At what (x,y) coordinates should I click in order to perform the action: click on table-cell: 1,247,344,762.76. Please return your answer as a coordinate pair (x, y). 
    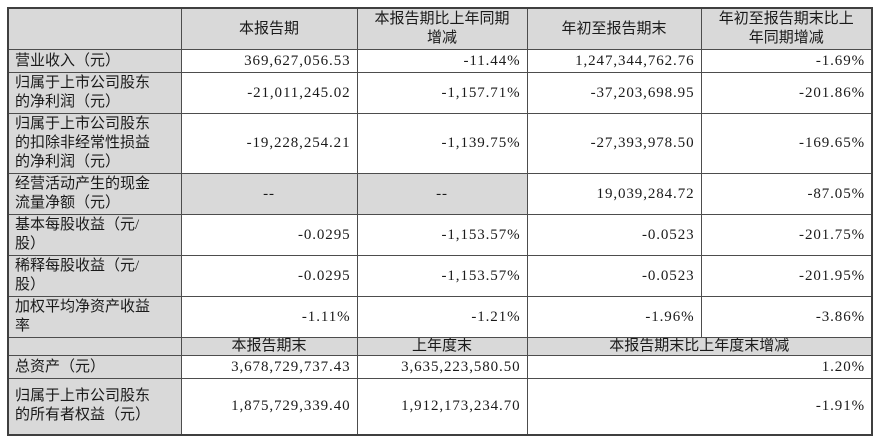
    Looking at the image, I should click on (614, 61).